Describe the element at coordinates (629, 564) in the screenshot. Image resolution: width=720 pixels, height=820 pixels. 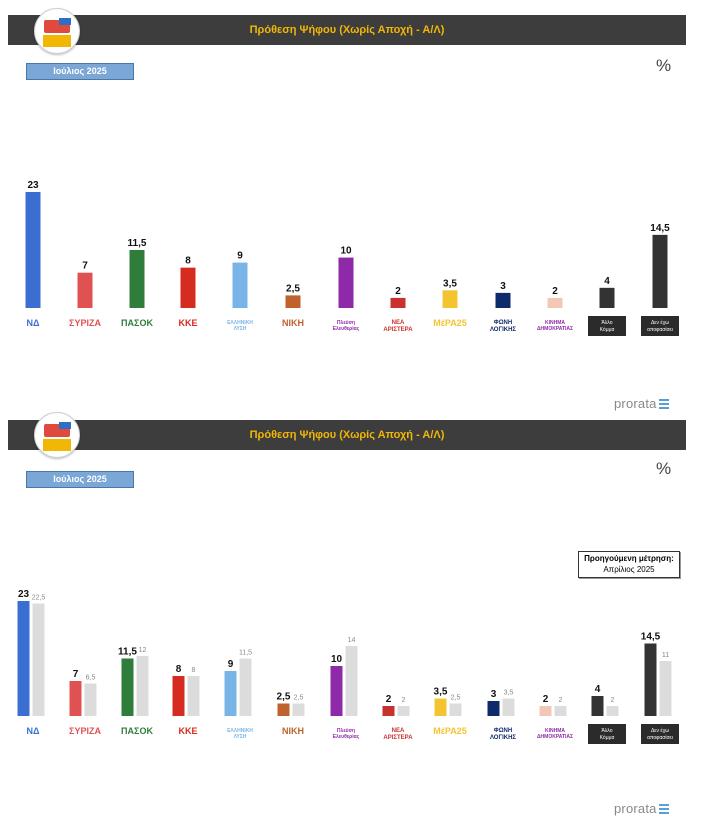
I see `previous-measurement-box: Προηγούμενη μέτρηση: Απρίλιος 2025` at that location.